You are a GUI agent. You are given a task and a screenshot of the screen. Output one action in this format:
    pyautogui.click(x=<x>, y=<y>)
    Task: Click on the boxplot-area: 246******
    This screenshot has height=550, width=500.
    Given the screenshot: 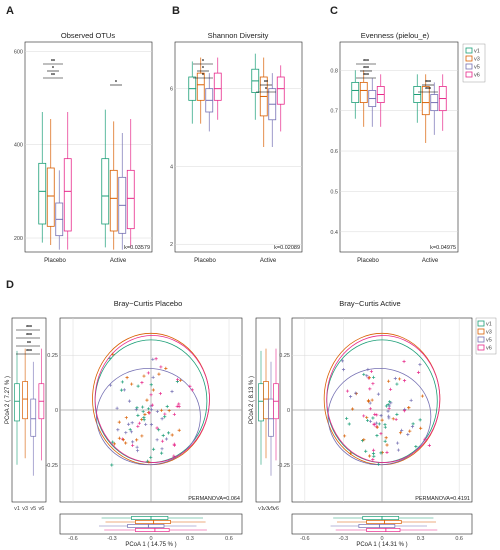 What is the action you would take?
    pyautogui.click(x=236, y=150)
    